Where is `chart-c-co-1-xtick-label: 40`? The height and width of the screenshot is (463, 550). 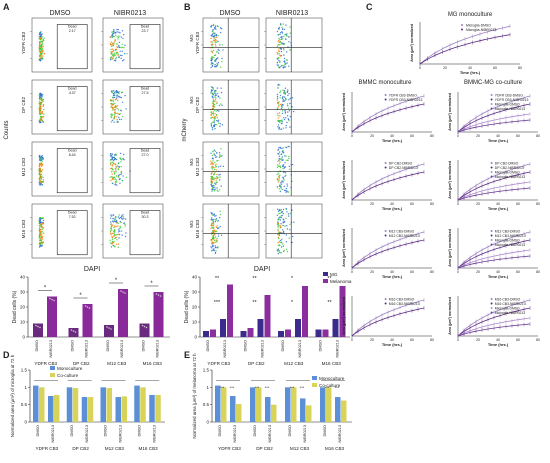 chart-c-co-1-xtick-label: 40 is located at coordinates (498, 204).